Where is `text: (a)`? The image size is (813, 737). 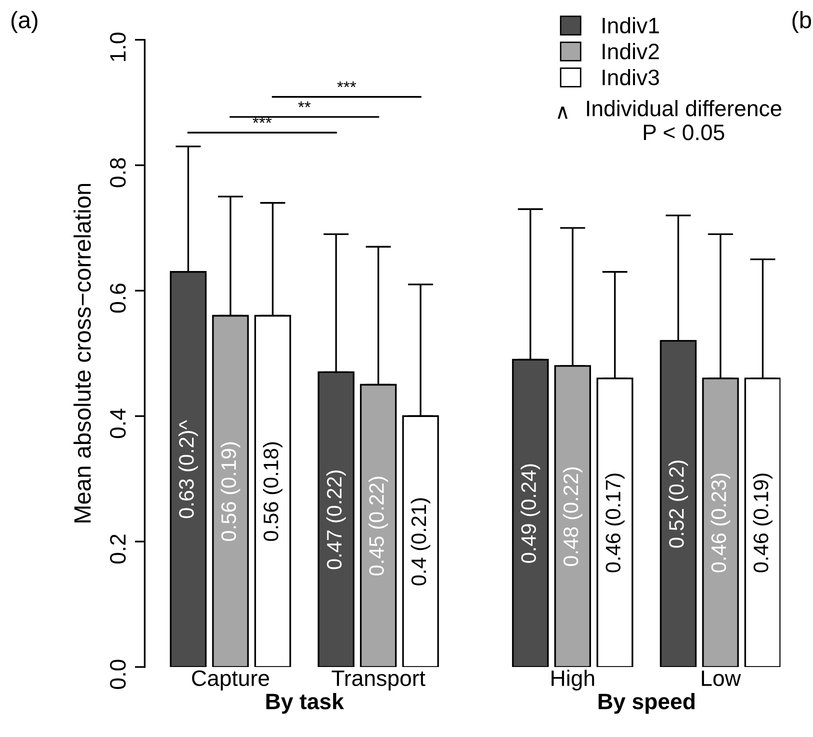
text: (a) is located at coordinates (24, 21).